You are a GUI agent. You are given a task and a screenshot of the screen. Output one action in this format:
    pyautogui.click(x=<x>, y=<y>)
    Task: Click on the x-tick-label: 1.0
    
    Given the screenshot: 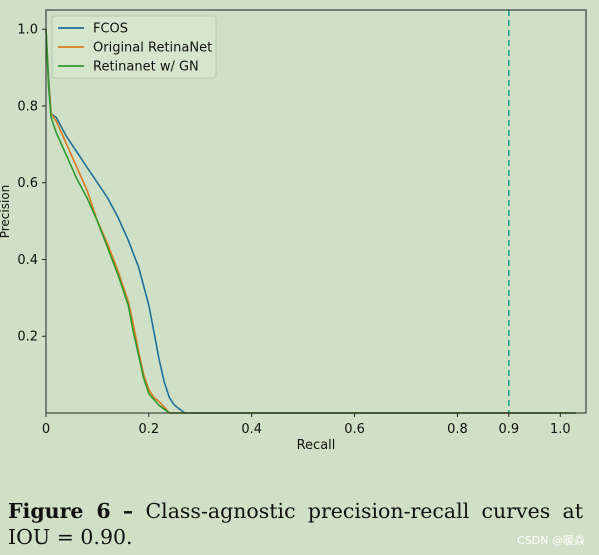 What is the action you would take?
    pyautogui.click(x=560, y=429)
    